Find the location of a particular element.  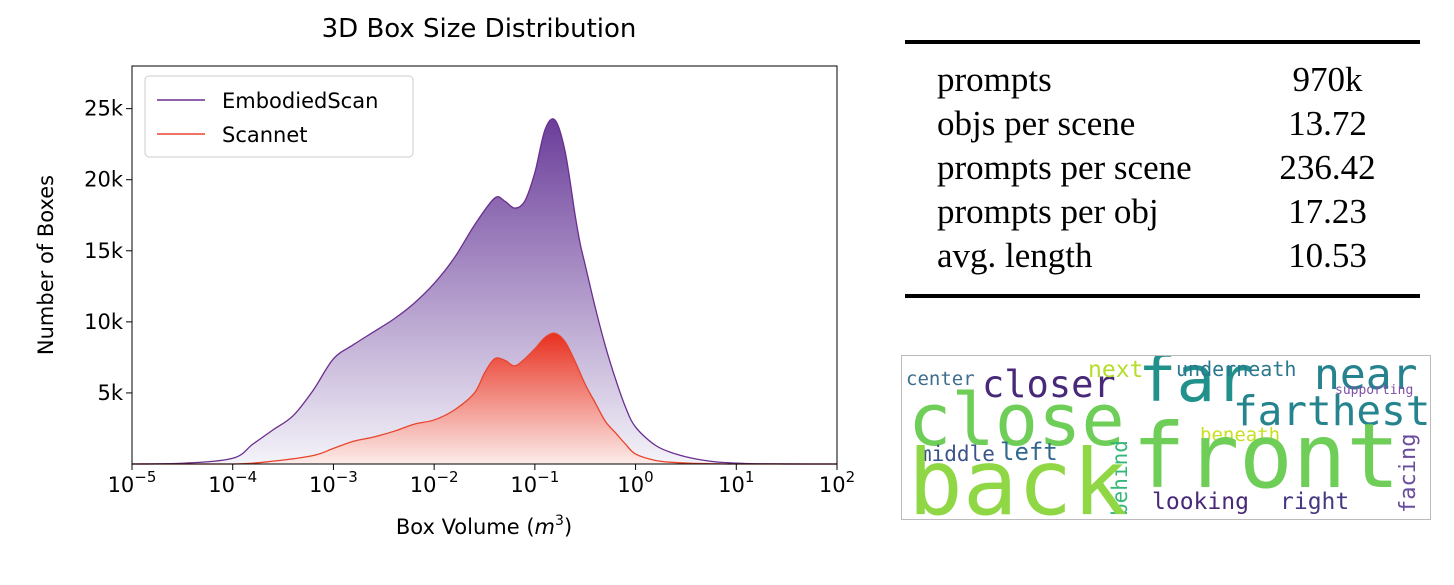

legend-frame is located at coordinates (279, 116).